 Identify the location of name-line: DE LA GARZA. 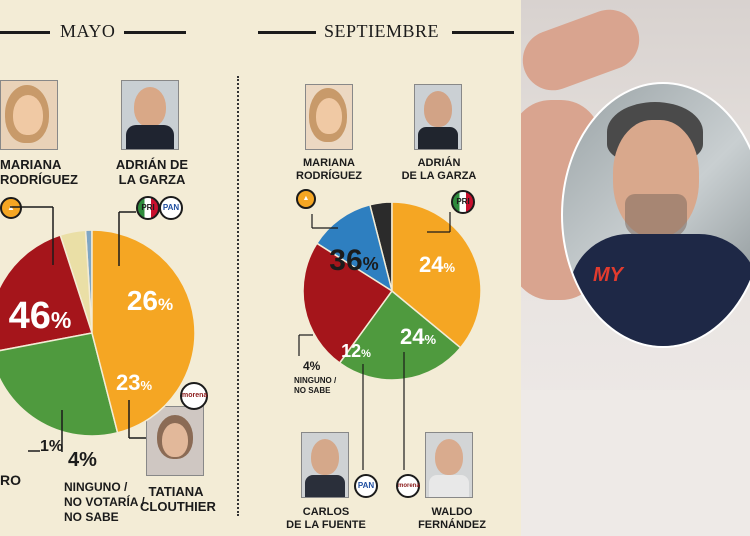
(439, 176).